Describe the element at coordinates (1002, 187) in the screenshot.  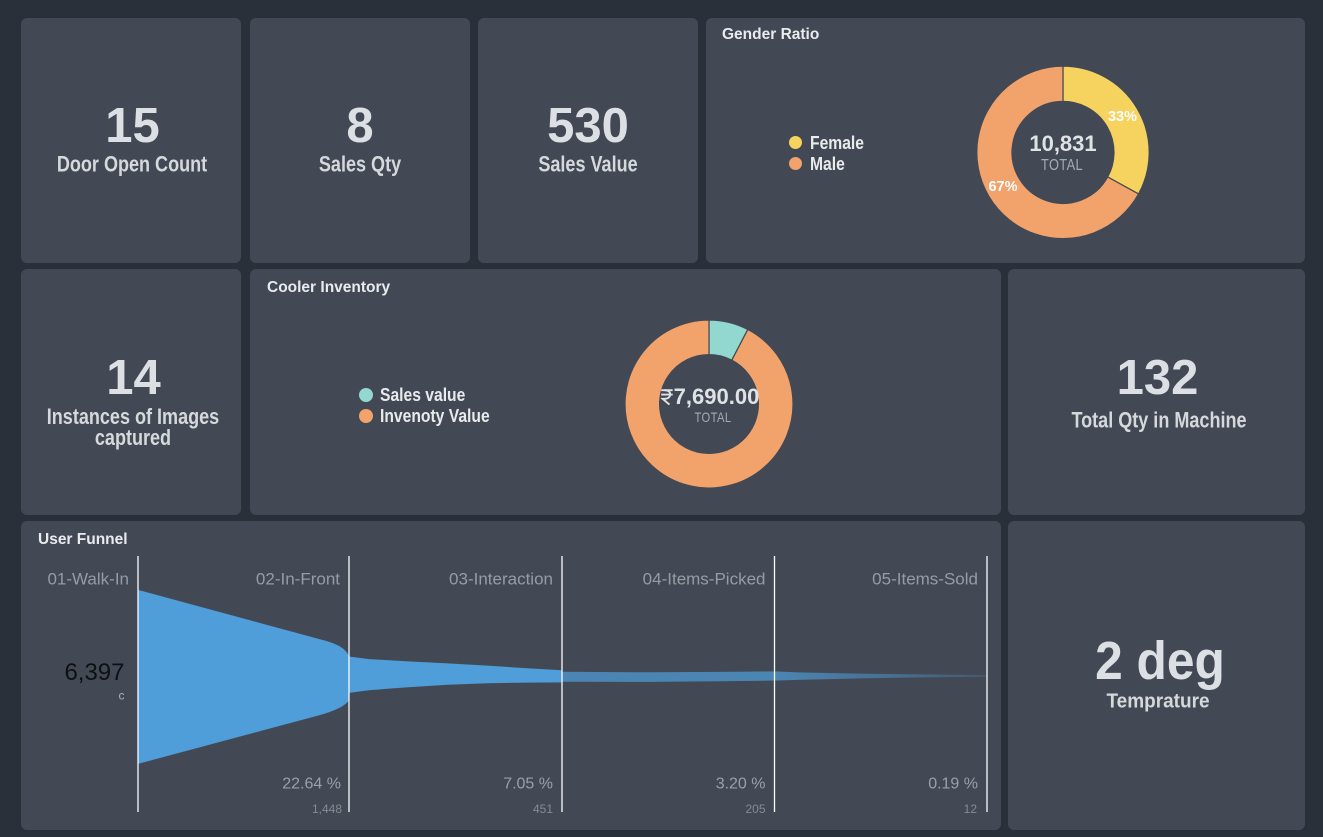
I see `svg-text: 67%` at that location.